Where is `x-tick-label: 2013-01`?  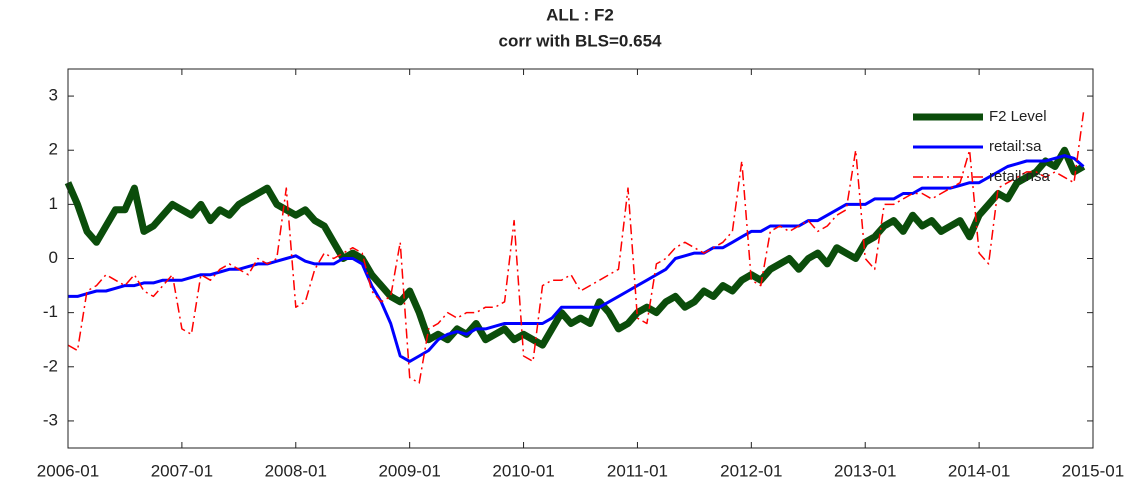 x-tick-label: 2013-01 is located at coordinates (865, 470).